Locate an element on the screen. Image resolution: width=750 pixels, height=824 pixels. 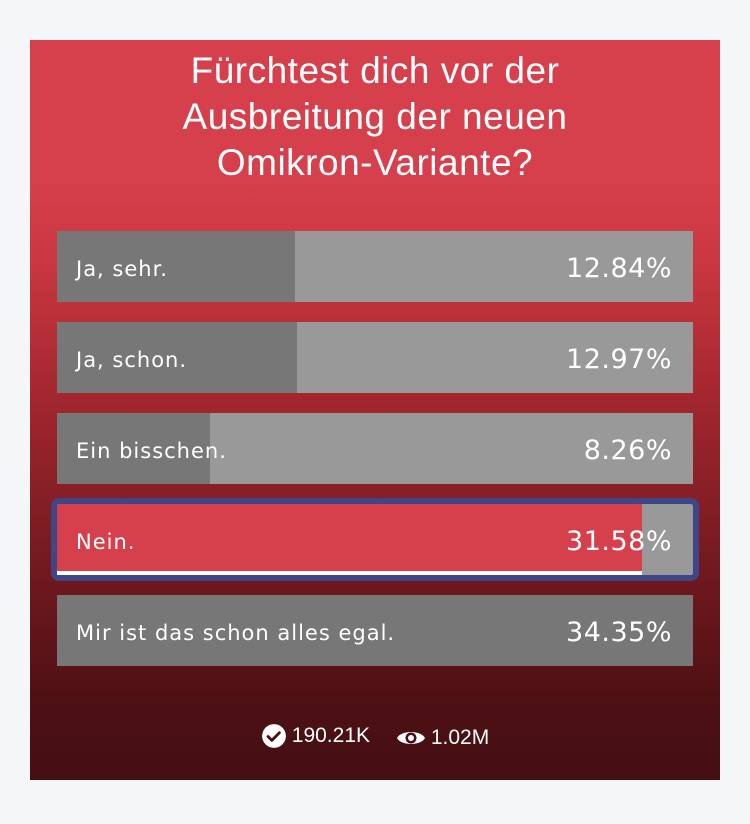
views-stat: 1.02M is located at coordinates (442, 738).